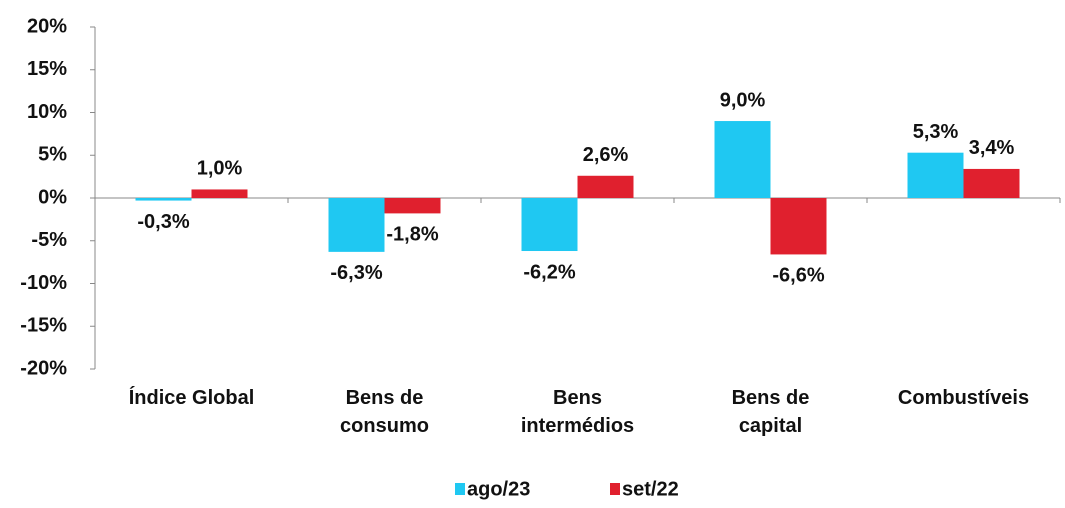  I want to click on value-label: 9,0%, so click(743, 100).